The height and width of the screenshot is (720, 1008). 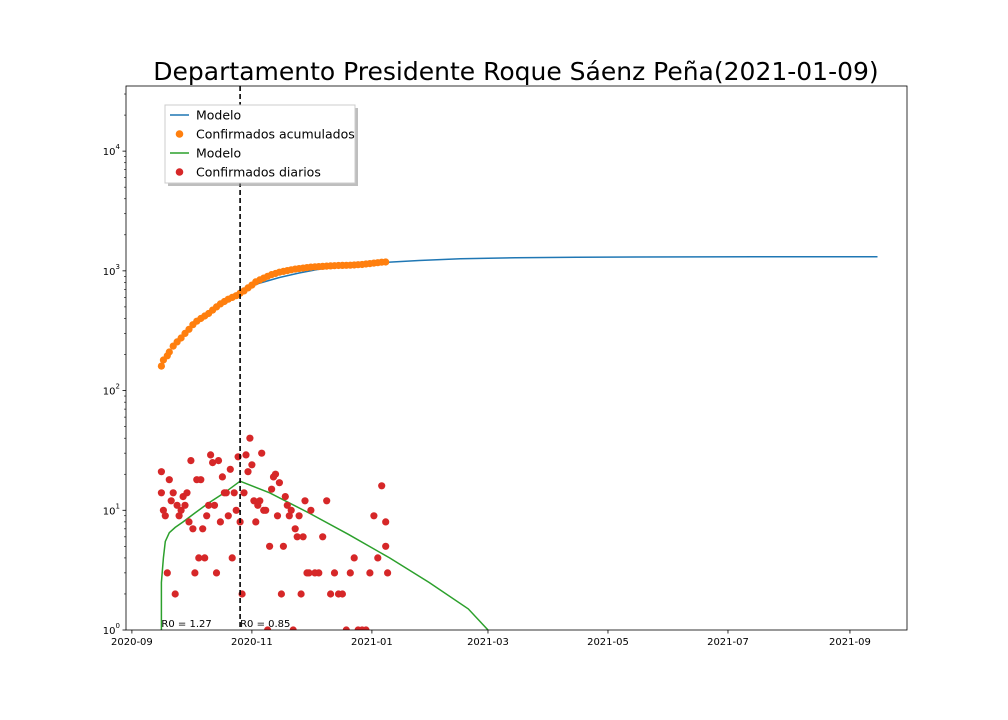 I want to click on y-tick-label: 10³, so click(x=111, y=270).